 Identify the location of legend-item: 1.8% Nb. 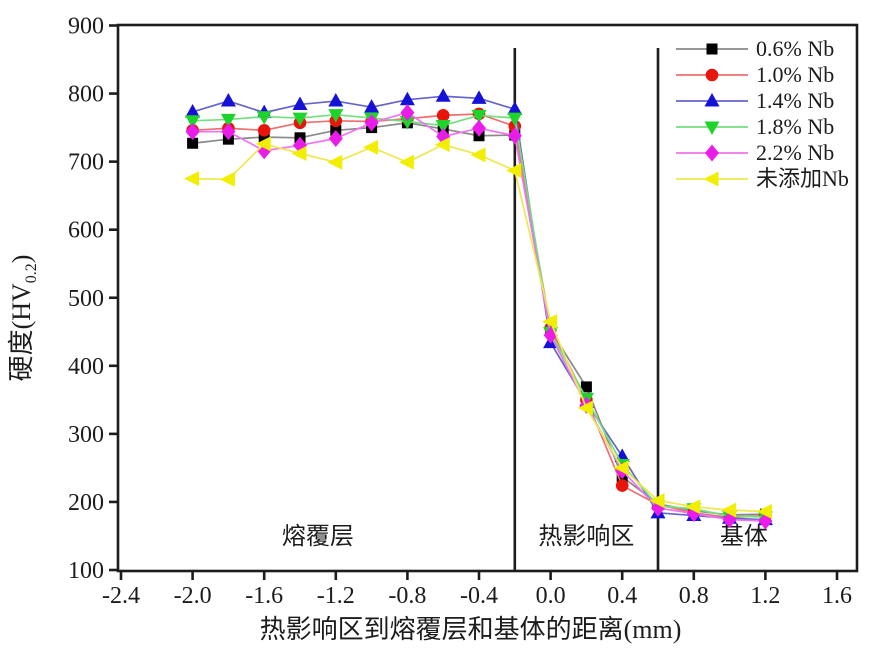
(755, 126).